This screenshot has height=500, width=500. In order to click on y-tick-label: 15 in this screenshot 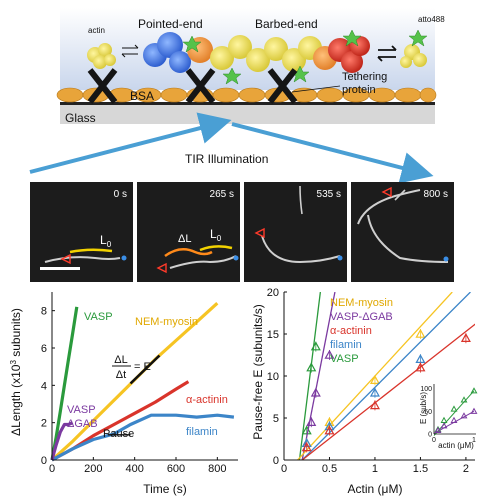, I will do `click(273, 335)`.